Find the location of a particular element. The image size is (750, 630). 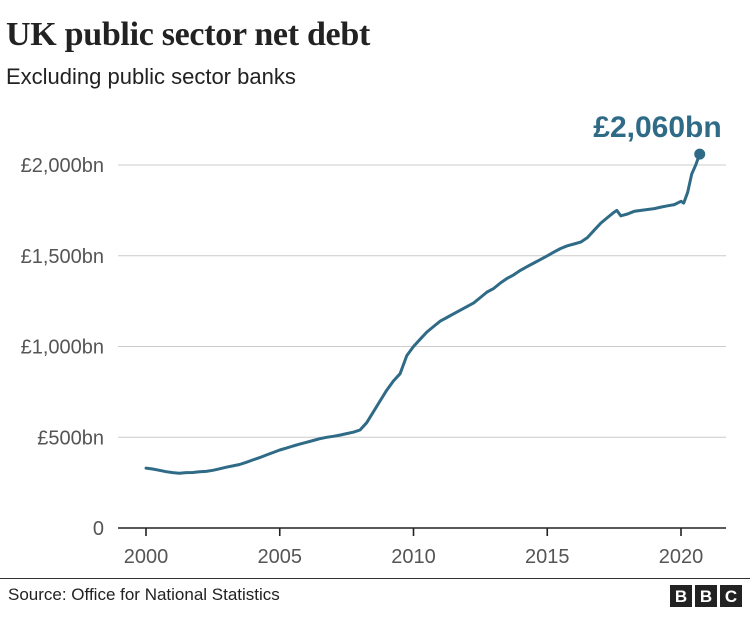

x-tick-label: 2010 is located at coordinates (413, 557).